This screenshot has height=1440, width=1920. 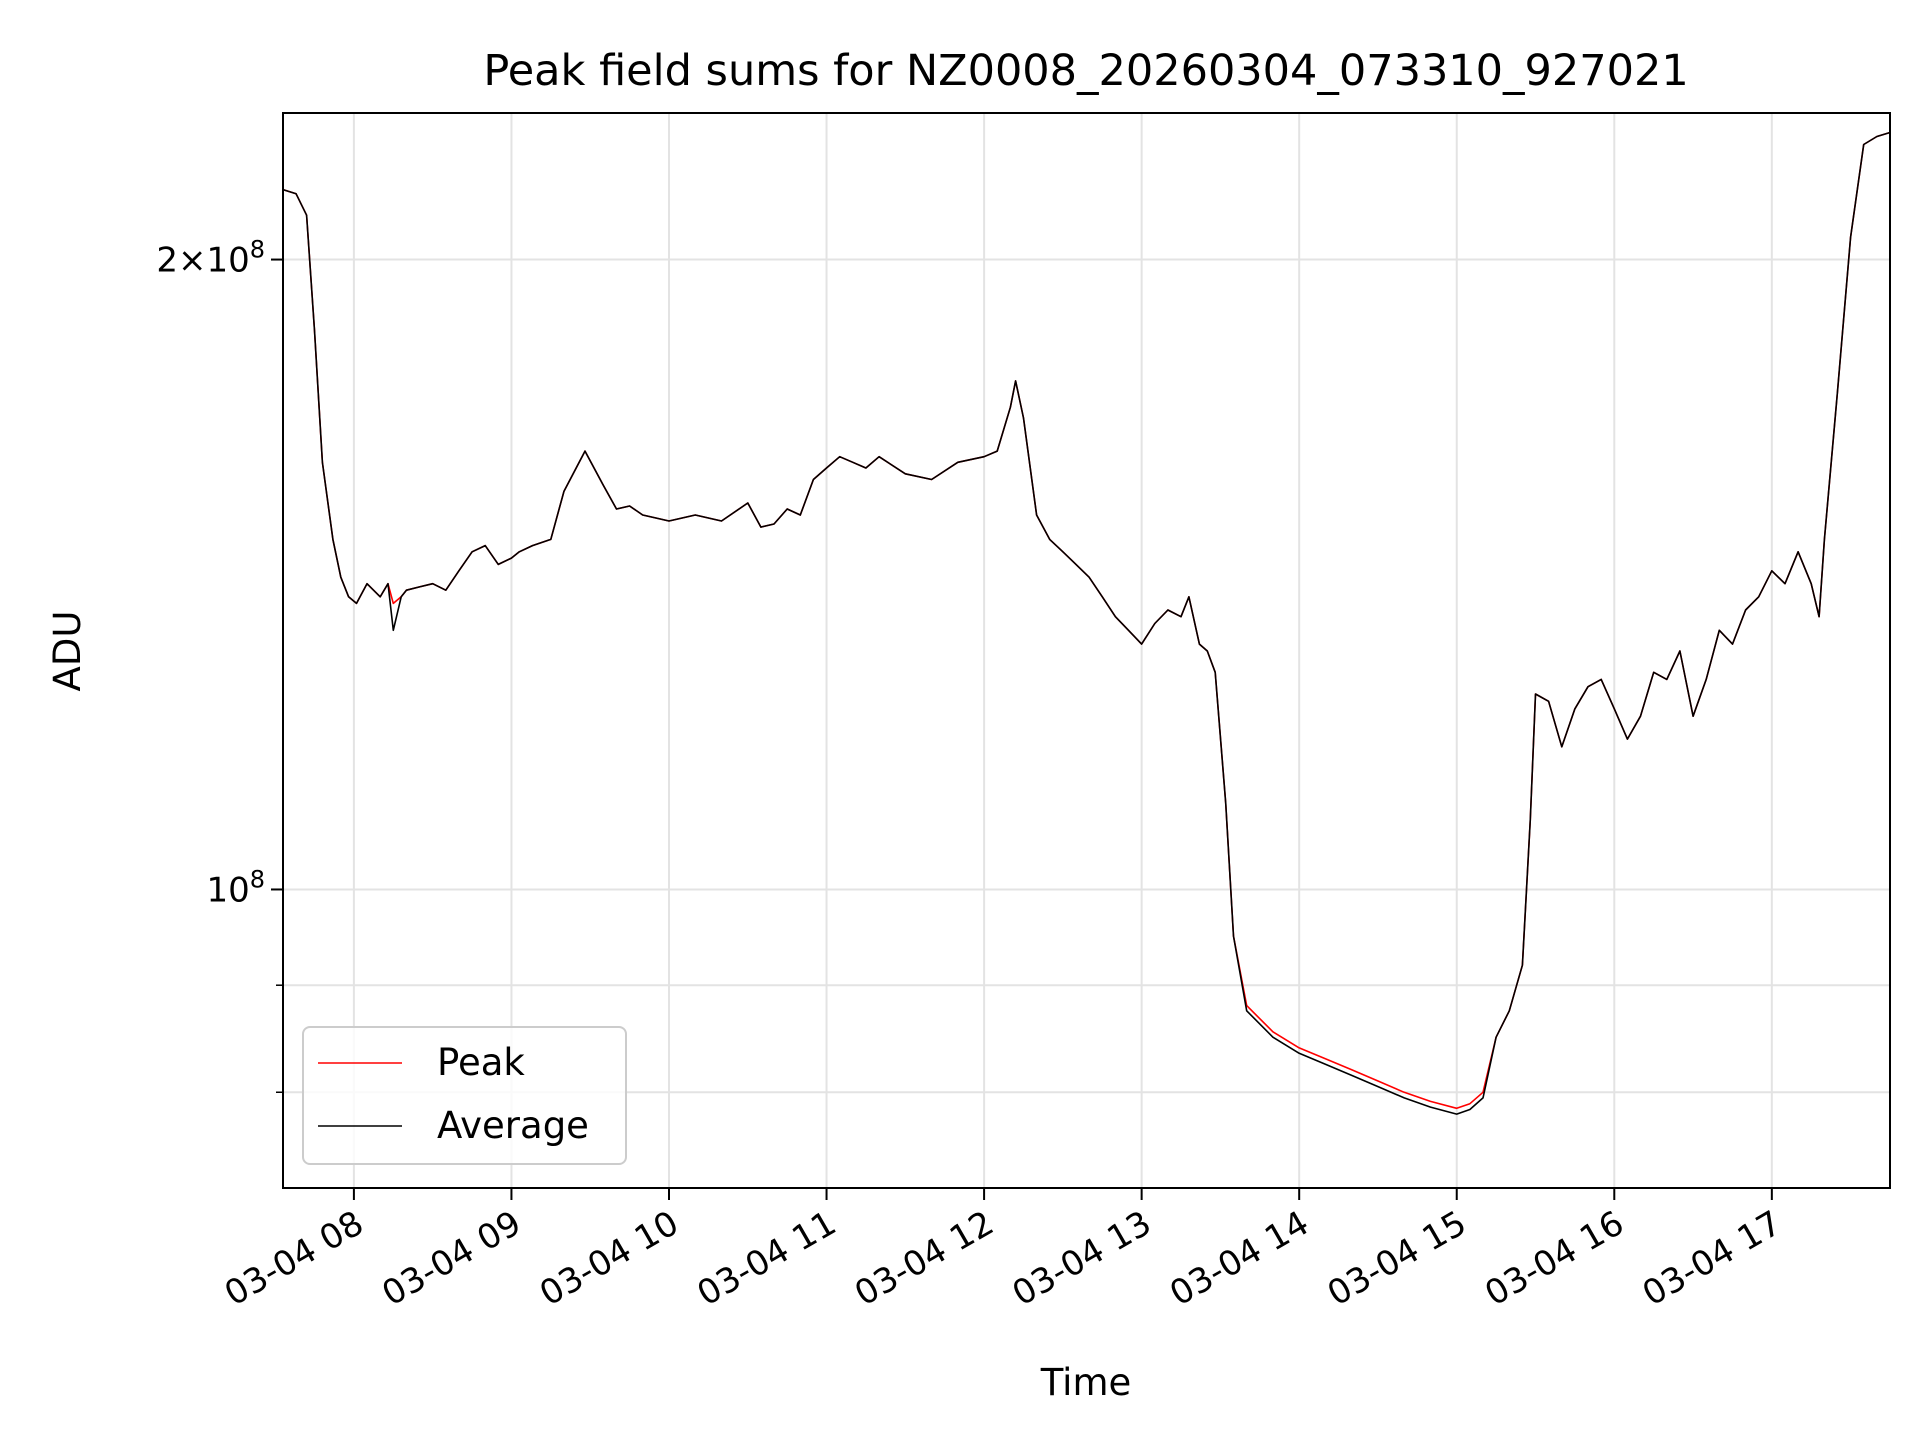 I want to click on y-tick-label: 108, so click(x=235, y=887).